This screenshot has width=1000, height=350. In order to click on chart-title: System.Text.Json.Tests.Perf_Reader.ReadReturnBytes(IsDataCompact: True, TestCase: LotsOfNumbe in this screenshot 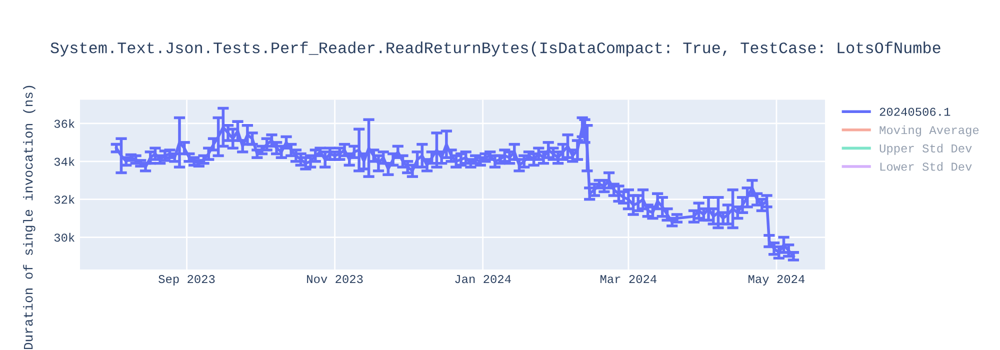, I will do `click(495, 49)`.